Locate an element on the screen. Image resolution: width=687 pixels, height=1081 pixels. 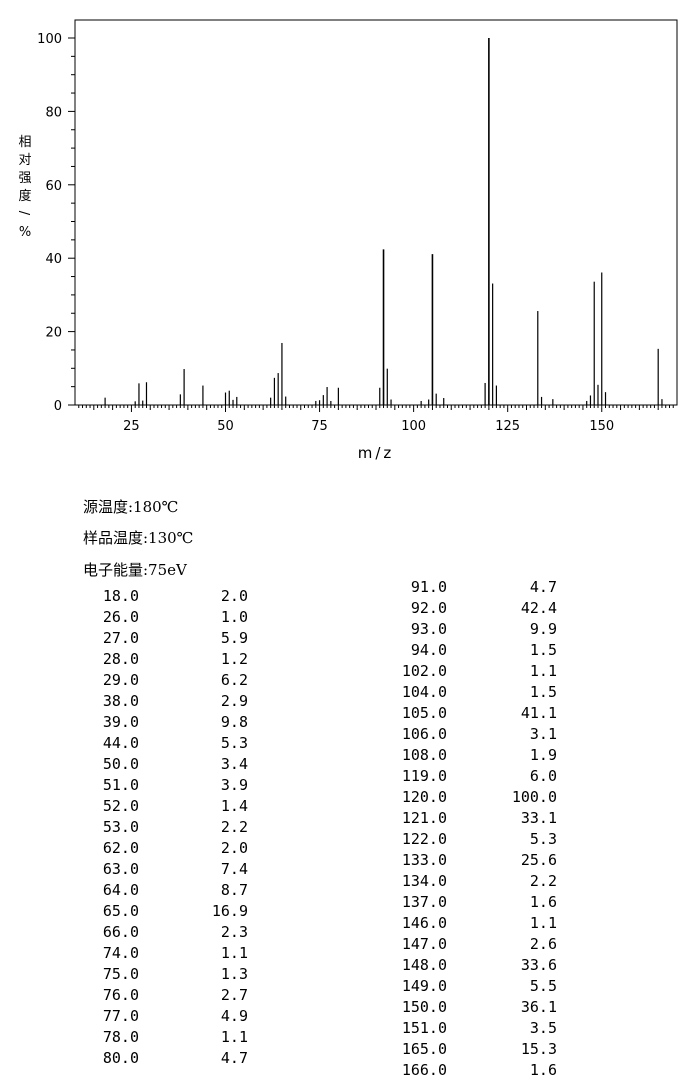
peak-mz: 78.0 is located at coordinates (120, 1037).